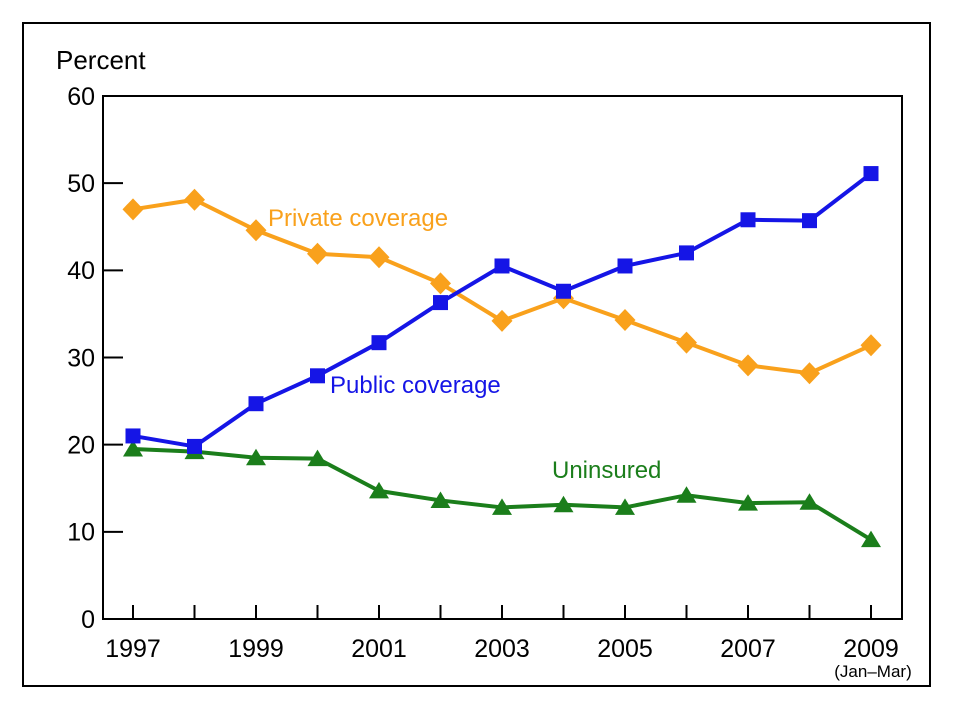 This screenshot has height=720, width=960. What do you see at coordinates (809, 221) in the screenshot?
I see `marker-public-coverage-2008` at bounding box center [809, 221].